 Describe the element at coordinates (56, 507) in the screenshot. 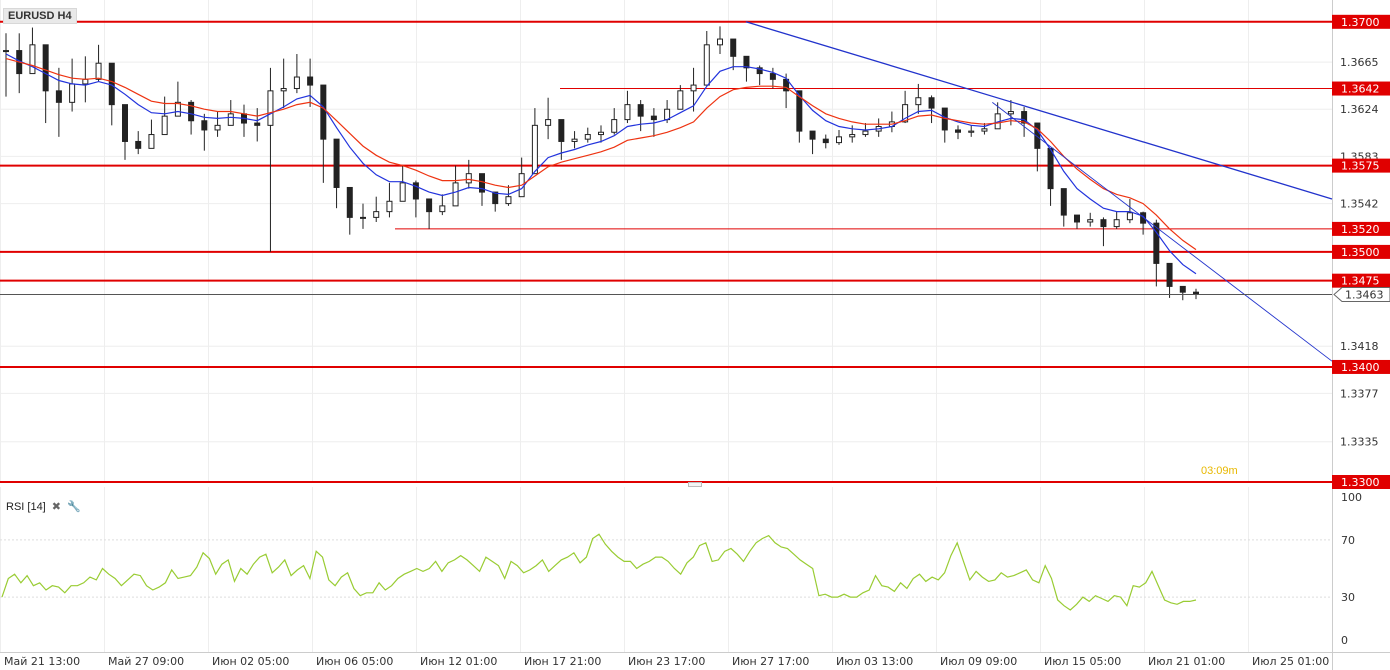

I see `close-icon: ✖` at that location.